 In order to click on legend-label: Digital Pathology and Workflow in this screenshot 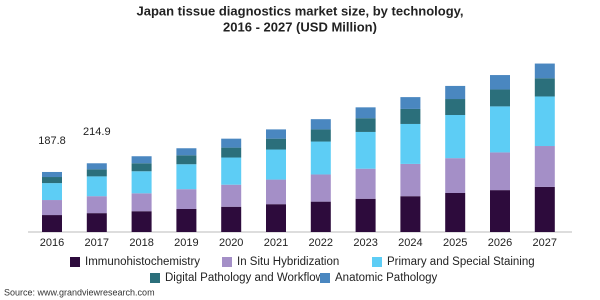, I will do `click(245, 278)`.